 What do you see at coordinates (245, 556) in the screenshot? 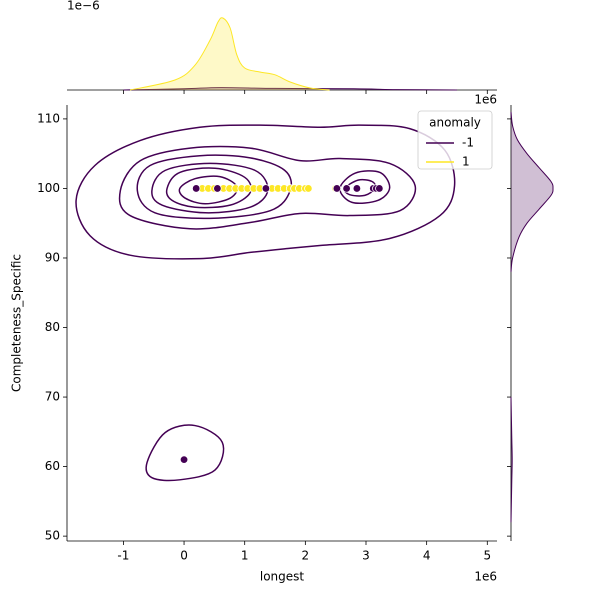
I see `x-tick-label: 1` at bounding box center [245, 556].